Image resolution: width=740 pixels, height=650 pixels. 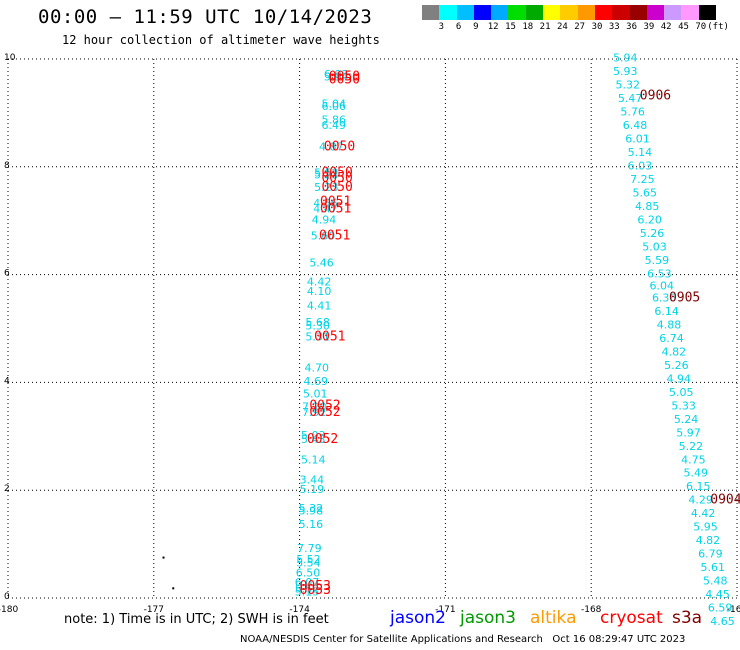 I want to click on wave-height-point: 5.97, so click(x=688, y=432).